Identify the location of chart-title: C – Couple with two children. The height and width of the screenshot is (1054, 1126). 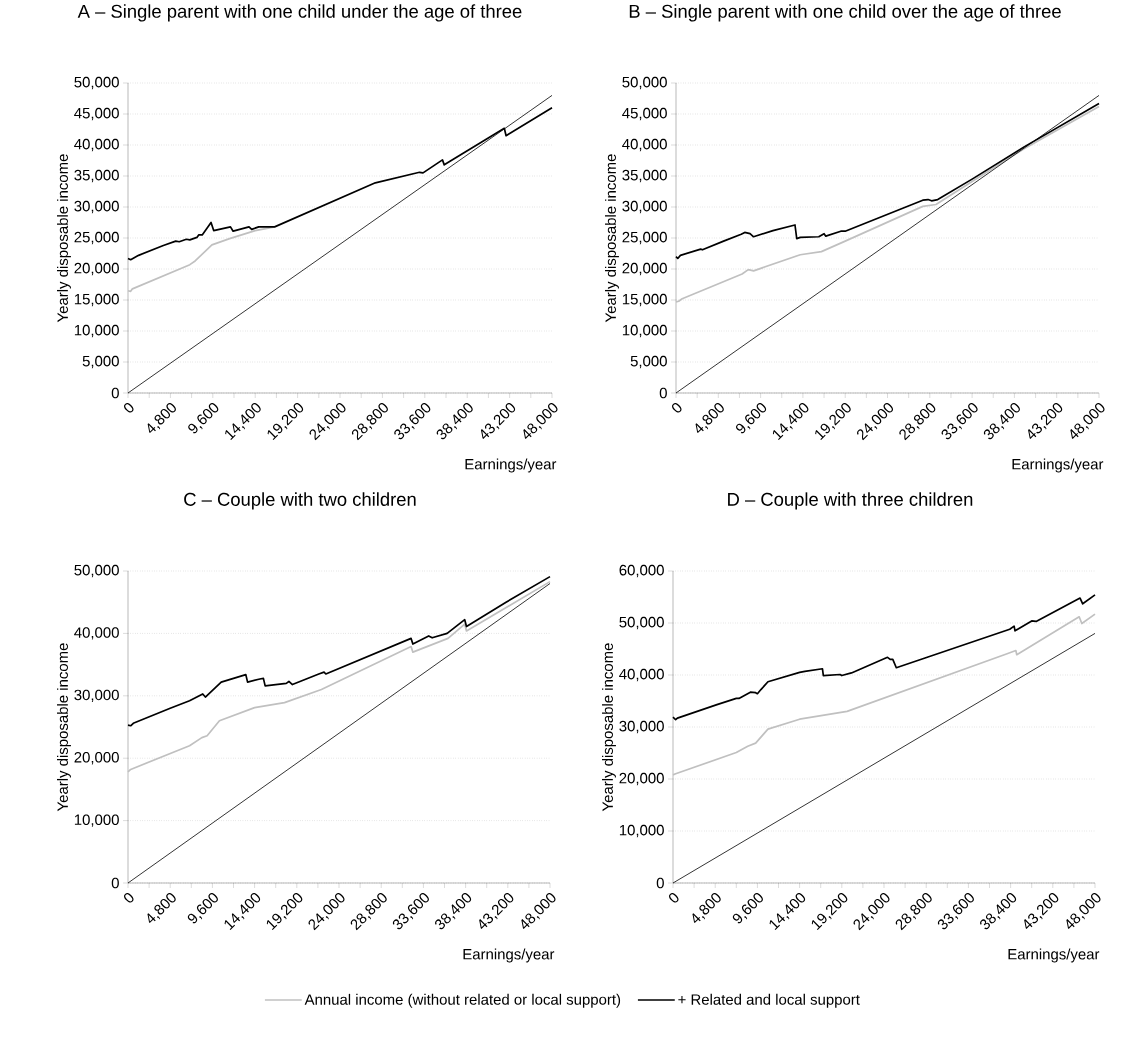
(300, 501).